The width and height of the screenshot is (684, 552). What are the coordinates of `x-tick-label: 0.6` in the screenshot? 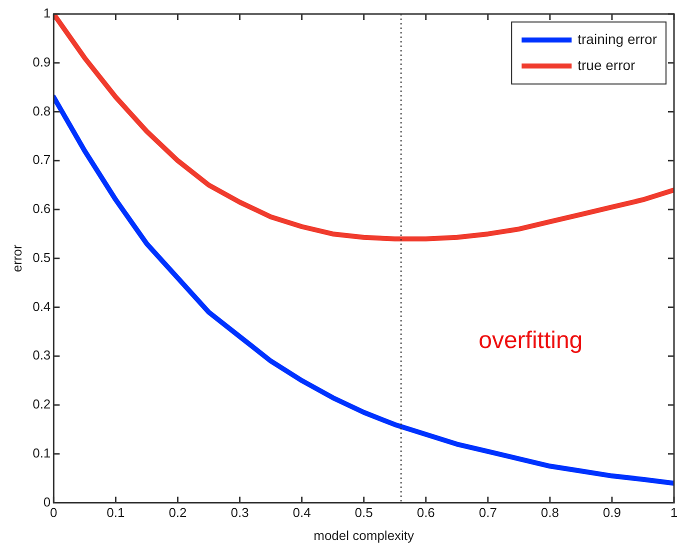 It's located at (425, 512).